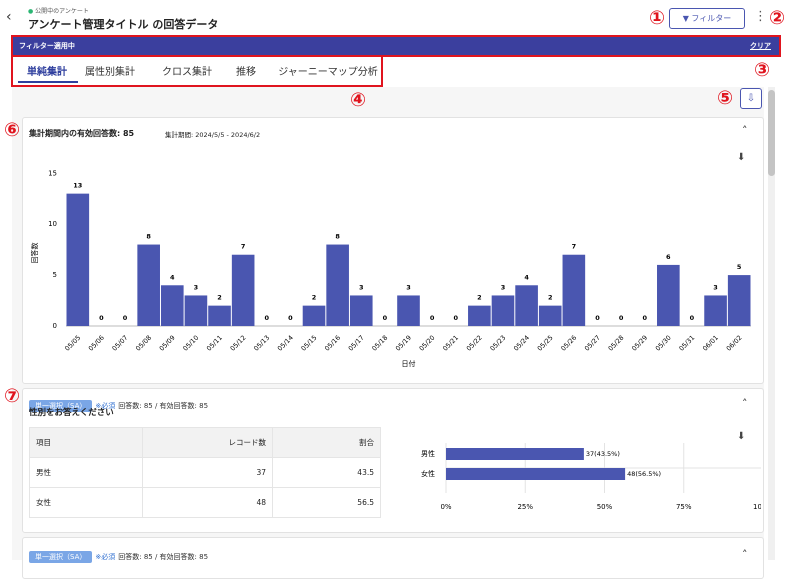  What do you see at coordinates (9, 17) in the screenshot?
I see `back-button: ‹` at bounding box center [9, 17].